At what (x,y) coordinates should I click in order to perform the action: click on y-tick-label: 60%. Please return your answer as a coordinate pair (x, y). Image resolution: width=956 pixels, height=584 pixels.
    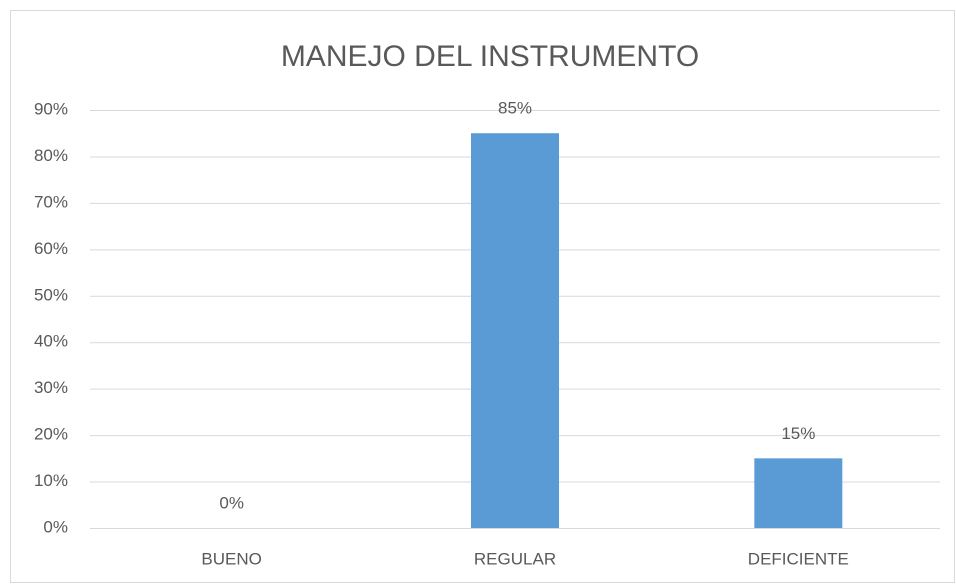
    Looking at the image, I should click on (51, 248).